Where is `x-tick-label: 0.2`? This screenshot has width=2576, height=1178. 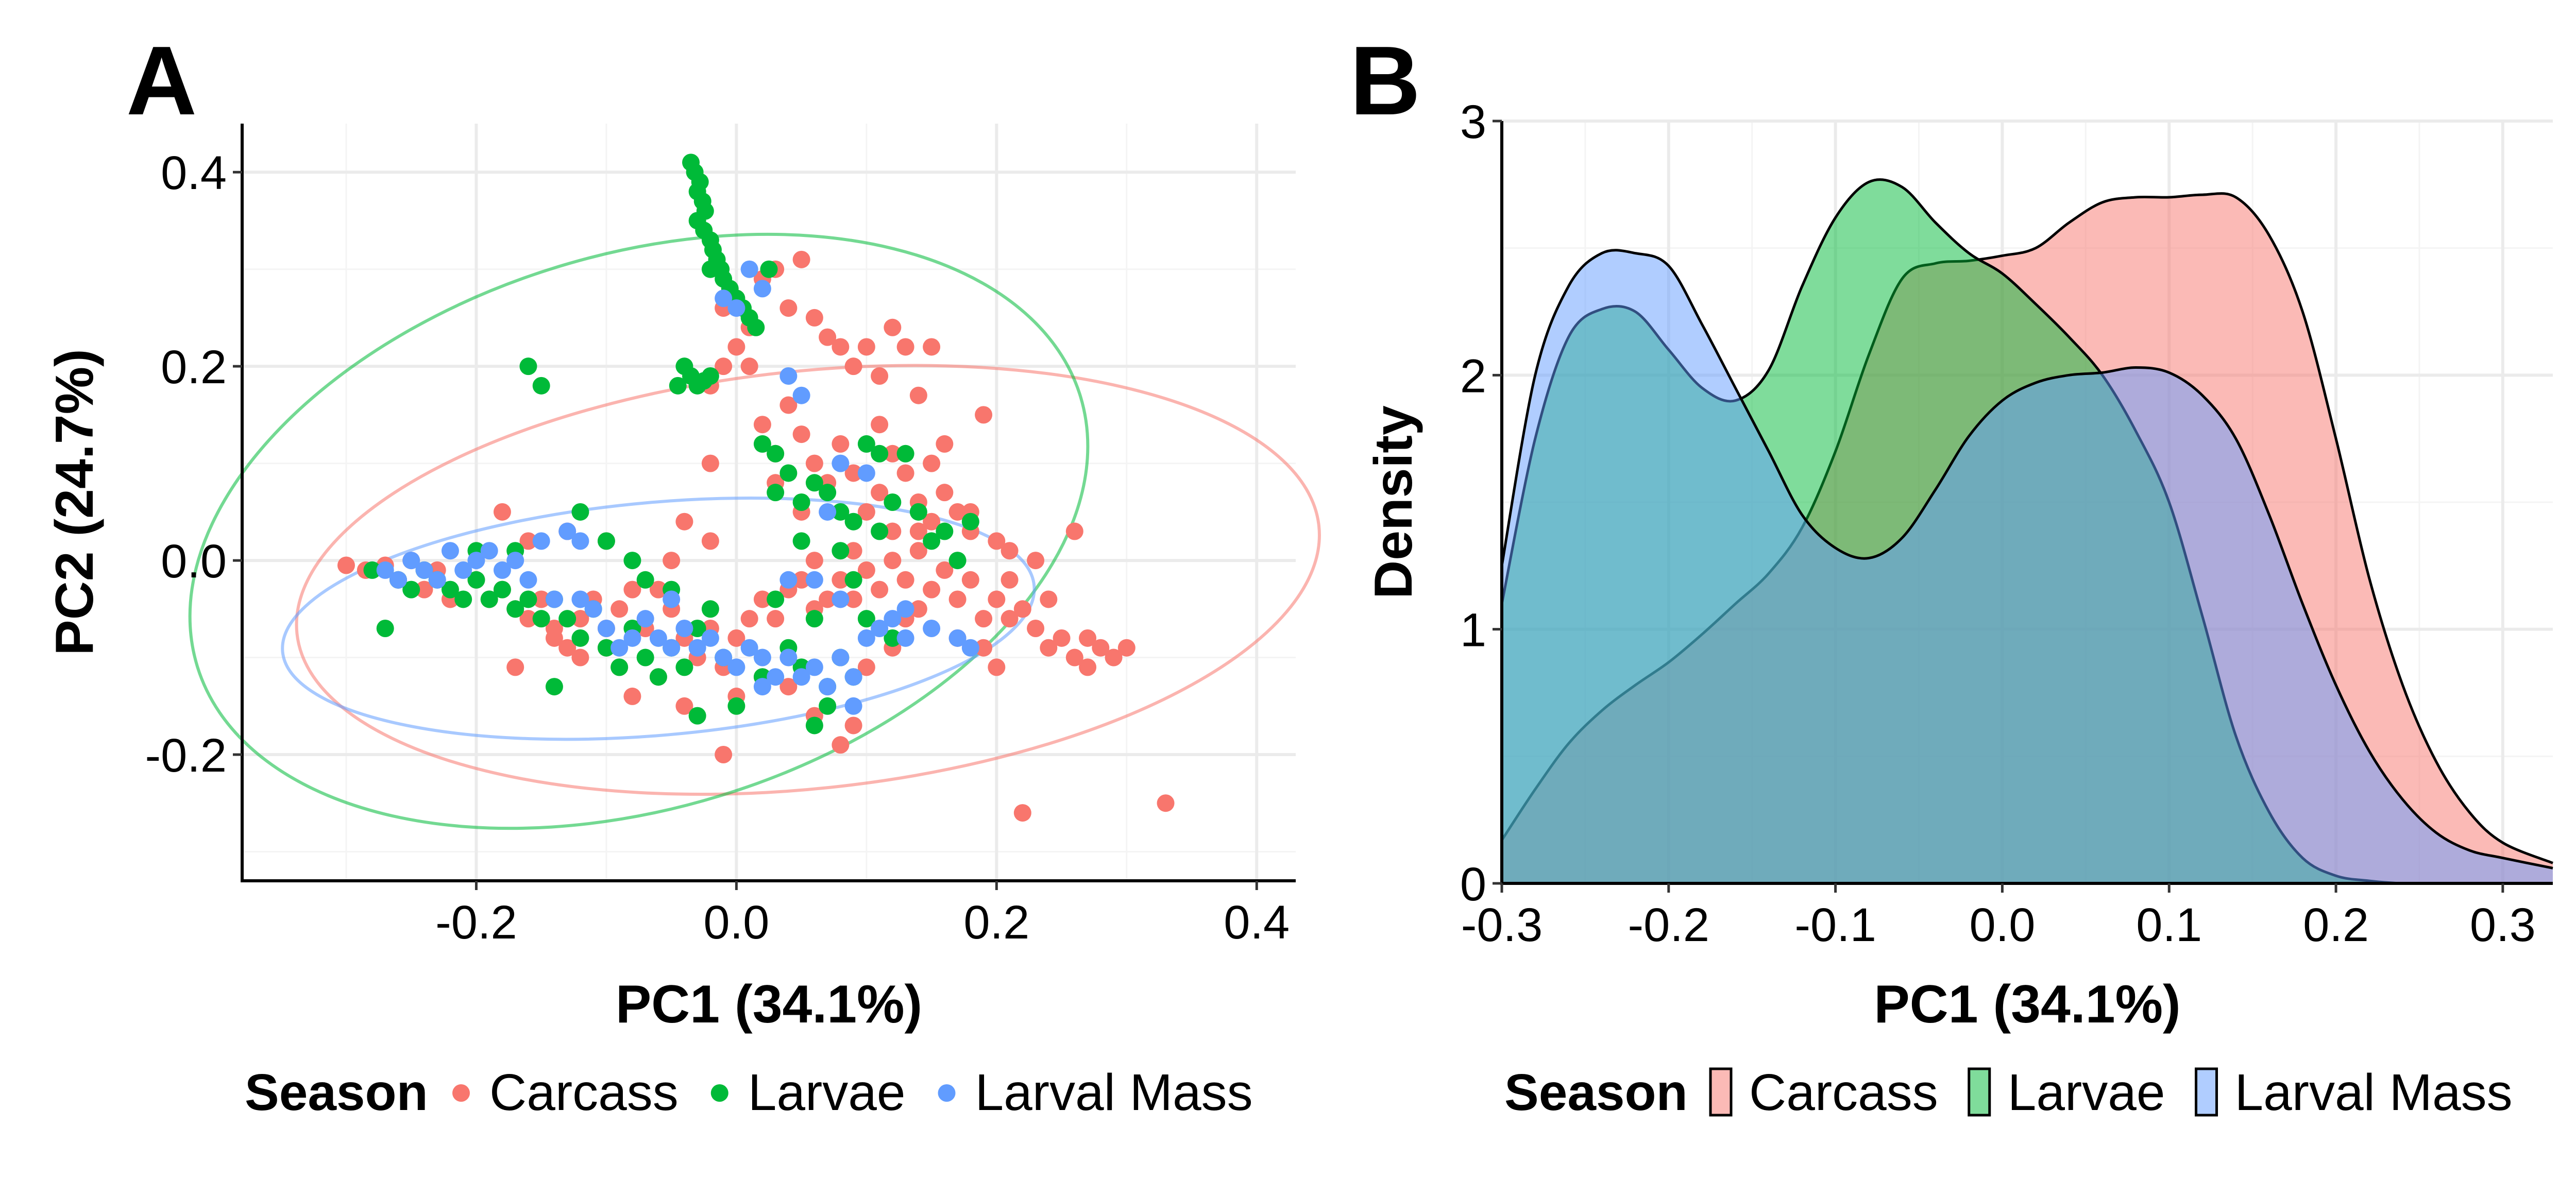 x-tick-label: 0.2 is located at coordinates (996, 922).